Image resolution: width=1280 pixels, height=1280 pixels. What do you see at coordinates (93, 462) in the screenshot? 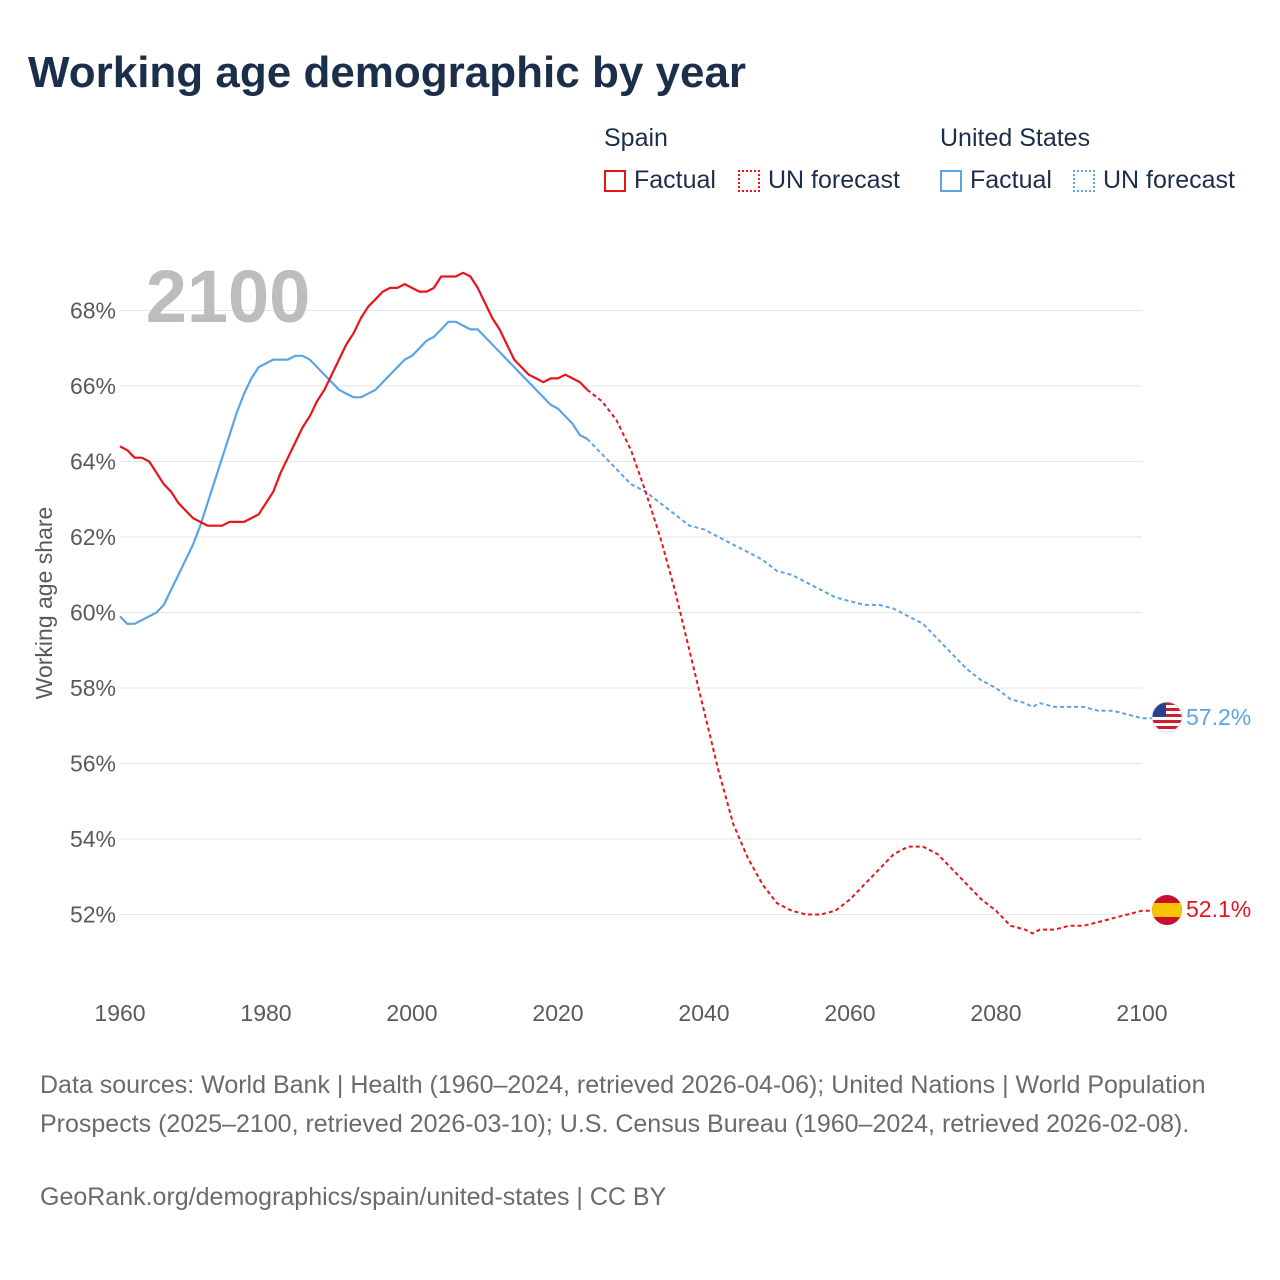
I see `y-tick-label: 64%` at bounding box center [93, 462].